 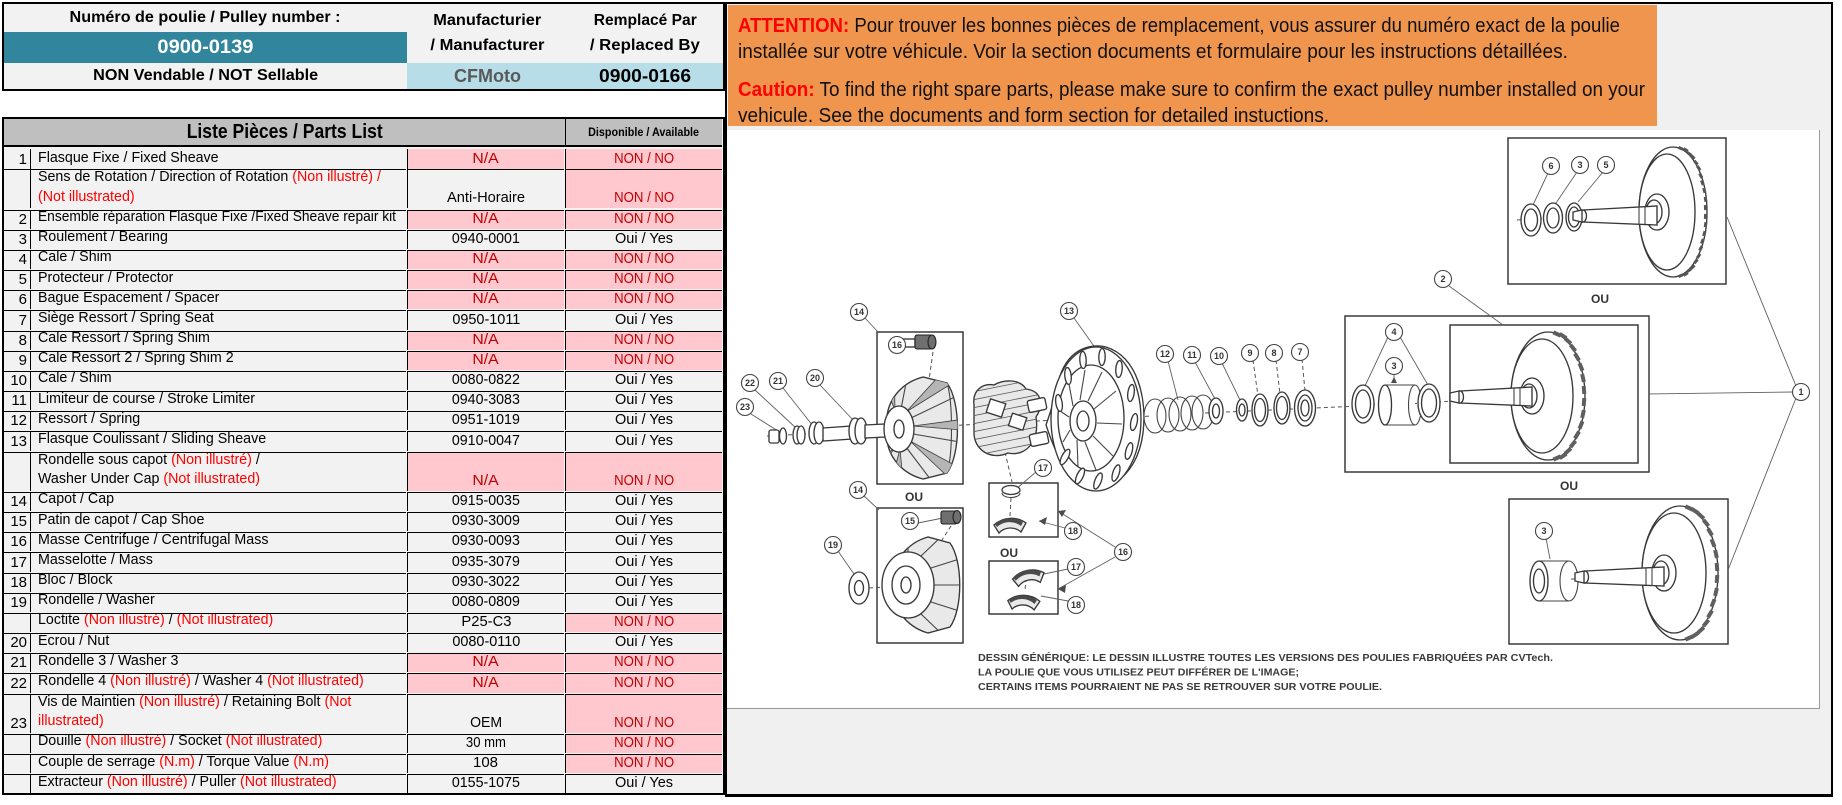 I want to click on svg-text: 19, so click(x=833, y=545).